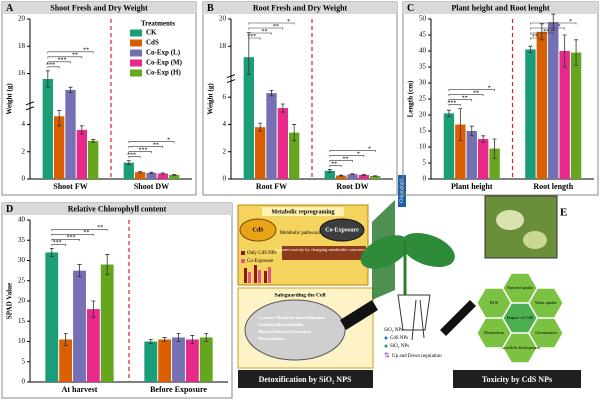  I want to click on x-tick-label: Root length, so click(553, 186).